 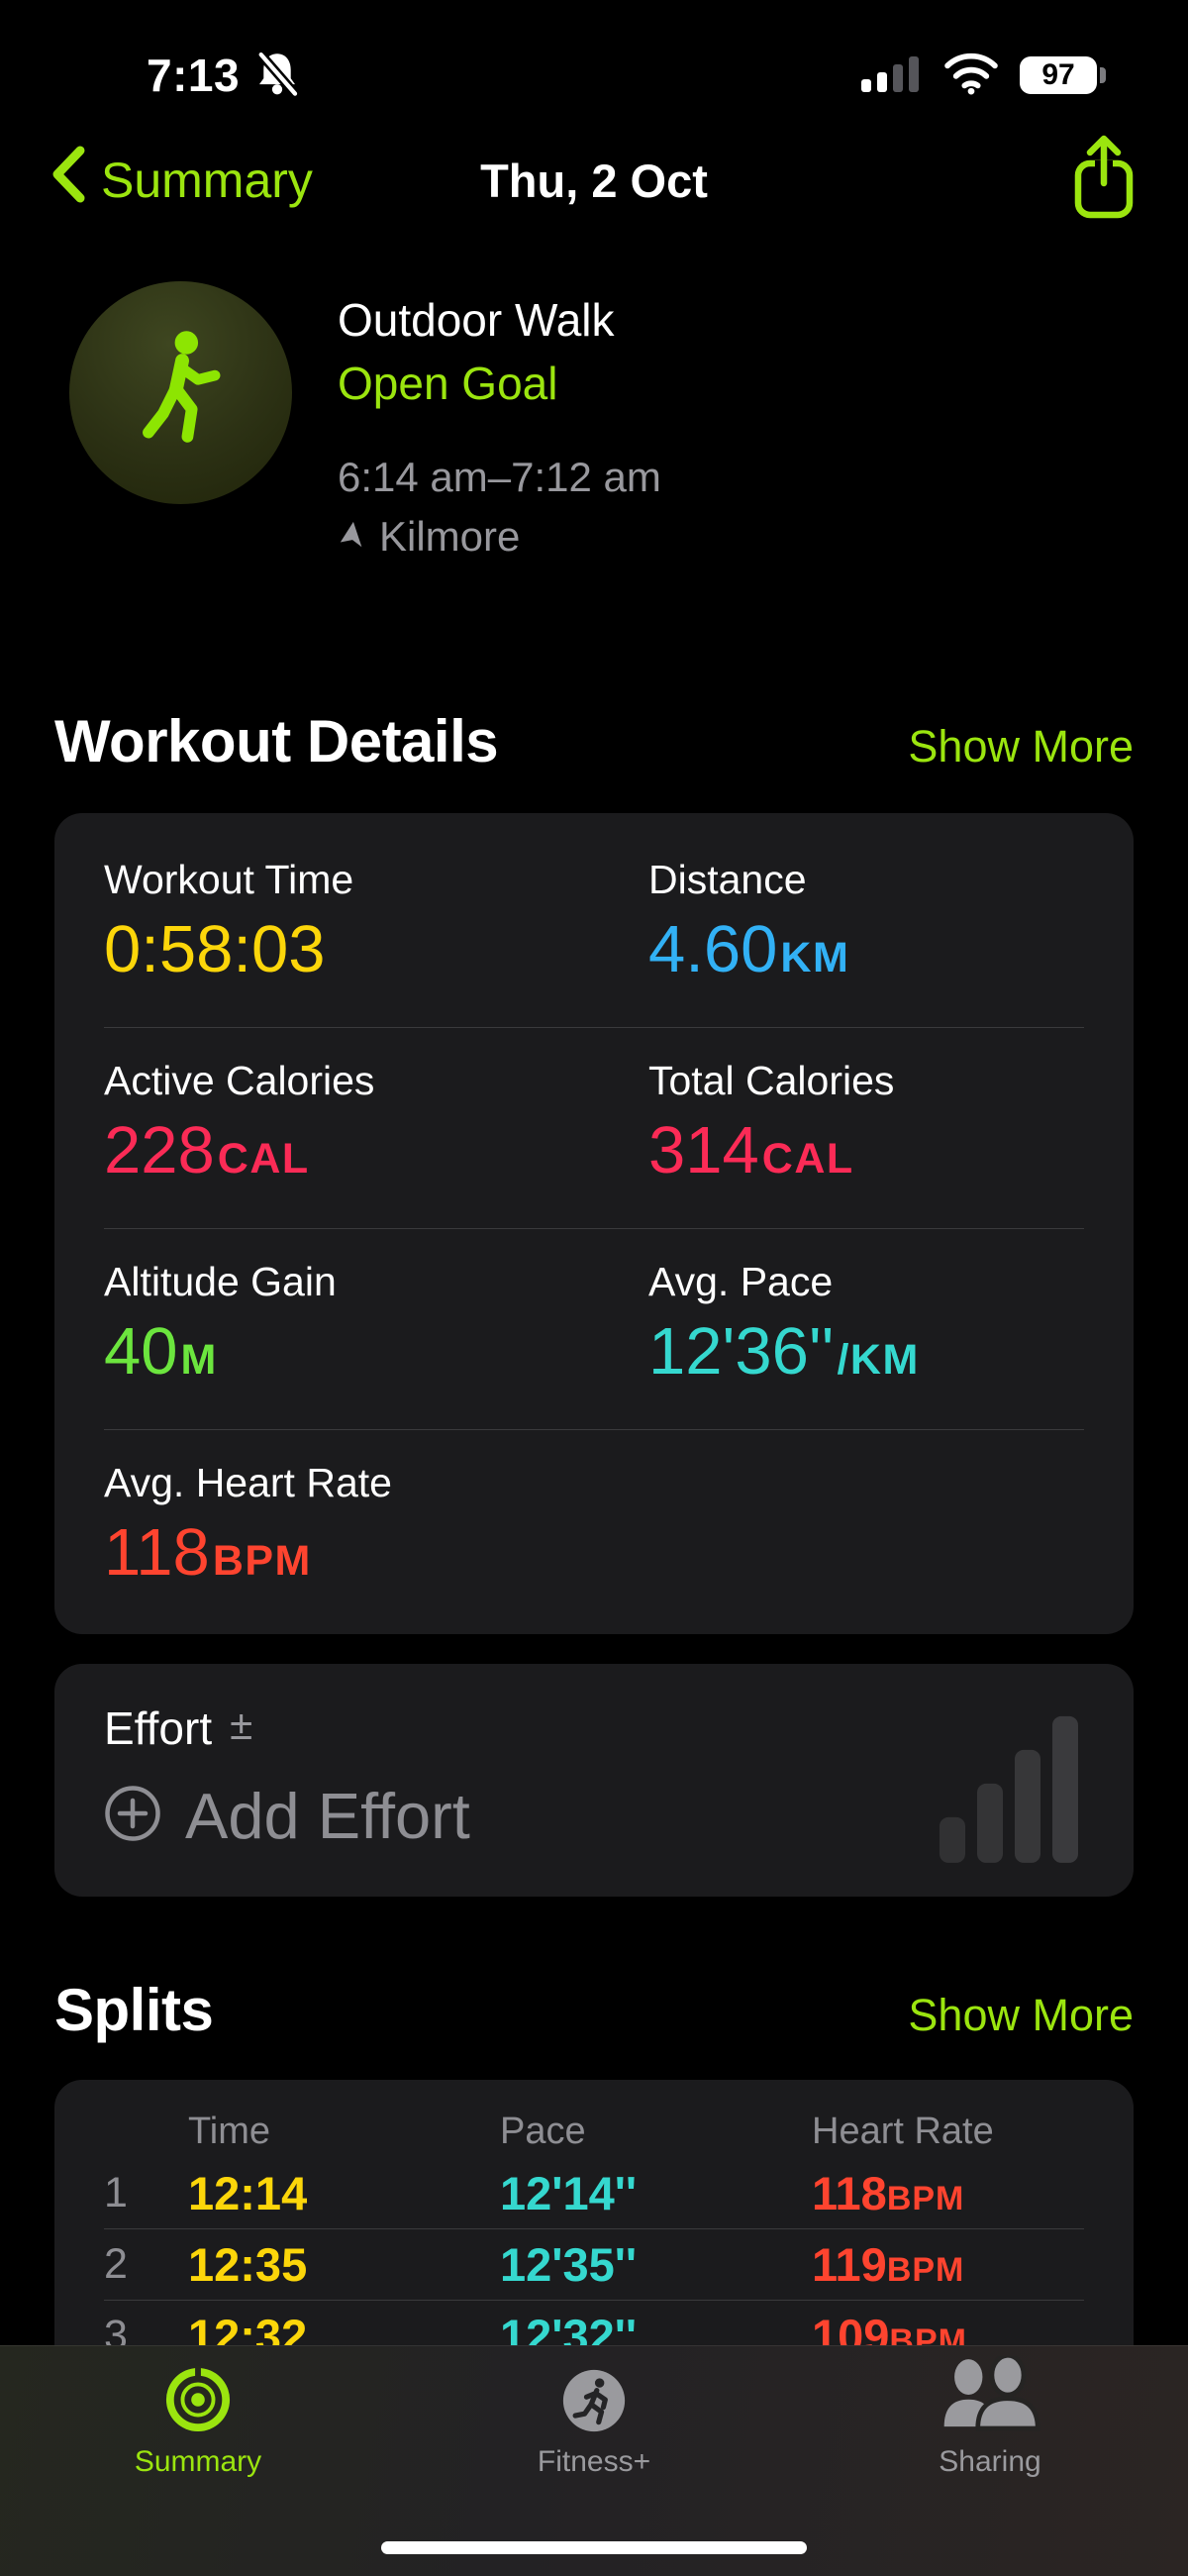 I want to click on page-title: Thu, 2 Oct, so click(x=594, y=180).